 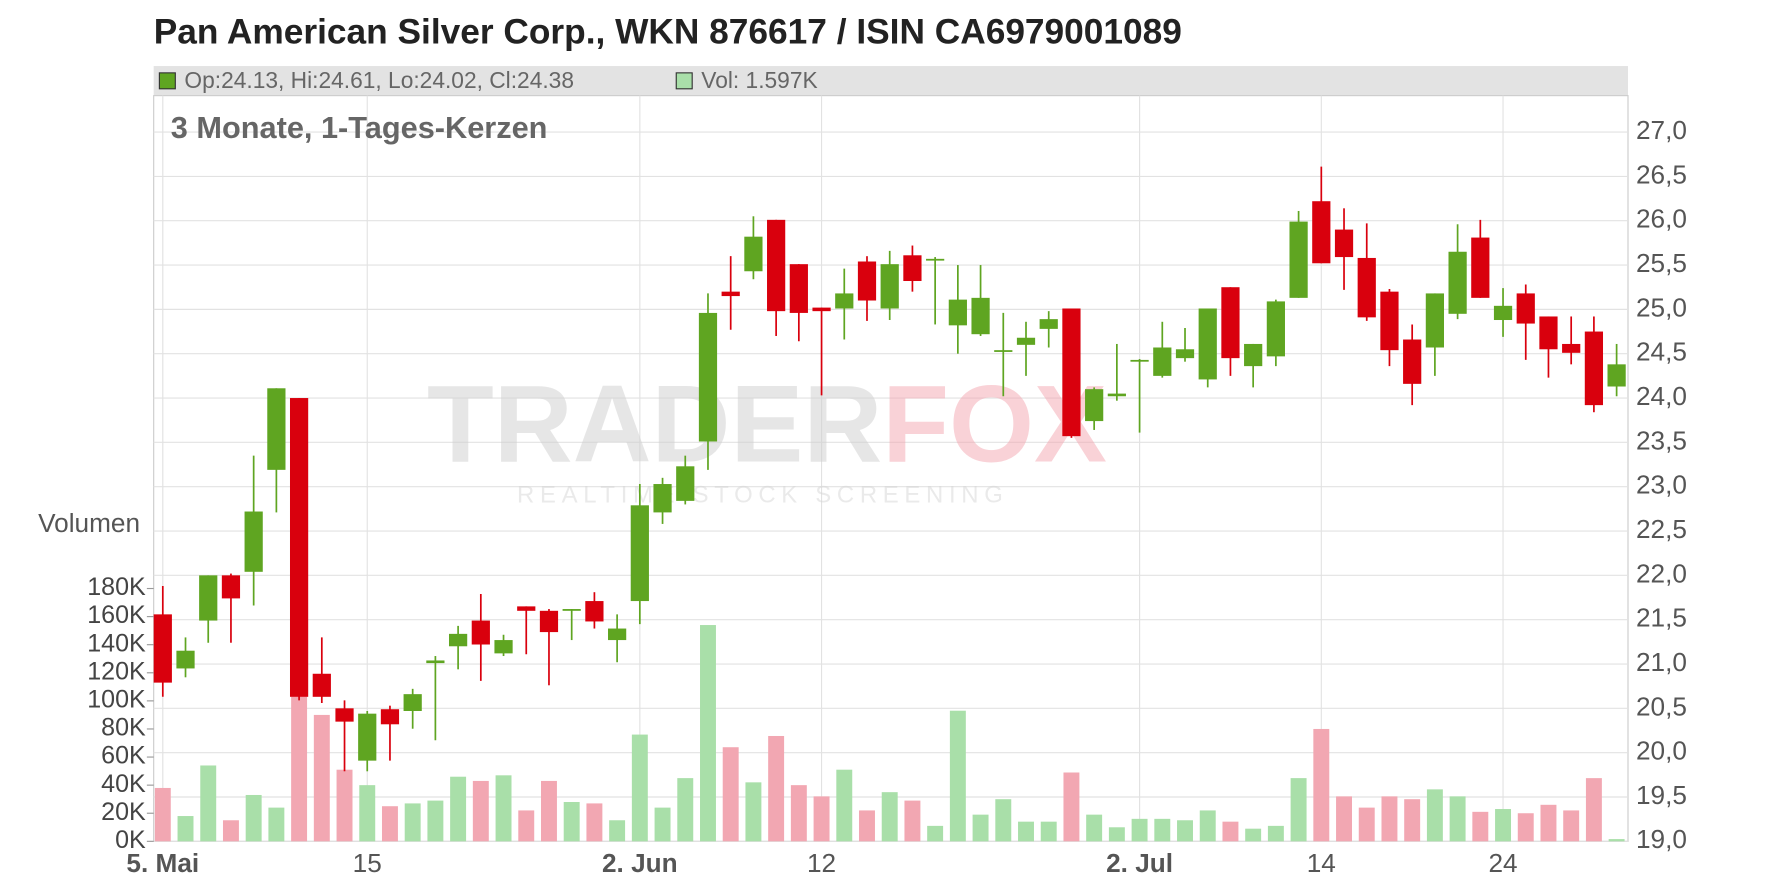 I want to click on x-tick-label: 14, so click(x=1321, y=863).